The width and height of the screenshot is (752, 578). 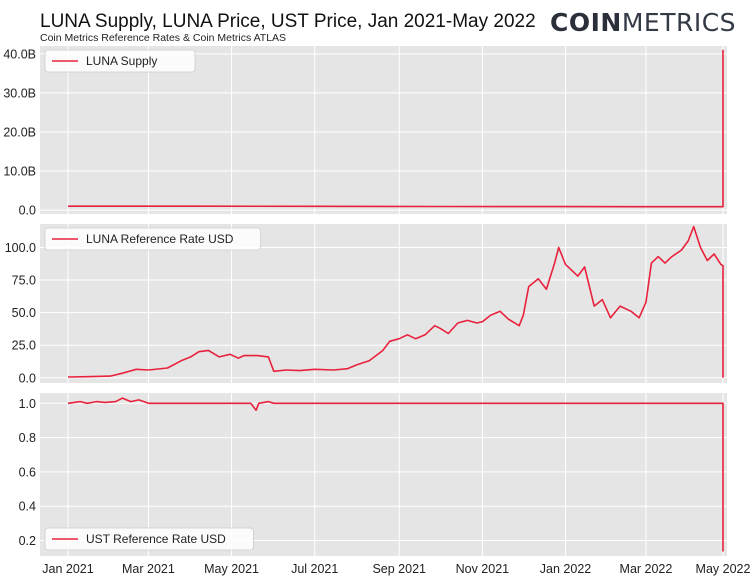 I want to click on y-tick-label: 20.0B, so click(x=19, y=132).